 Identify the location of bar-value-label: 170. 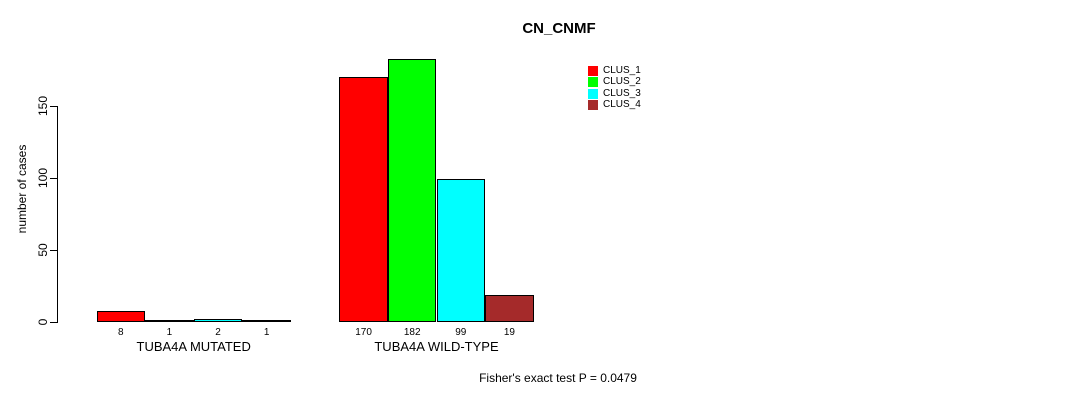
(363, 332).